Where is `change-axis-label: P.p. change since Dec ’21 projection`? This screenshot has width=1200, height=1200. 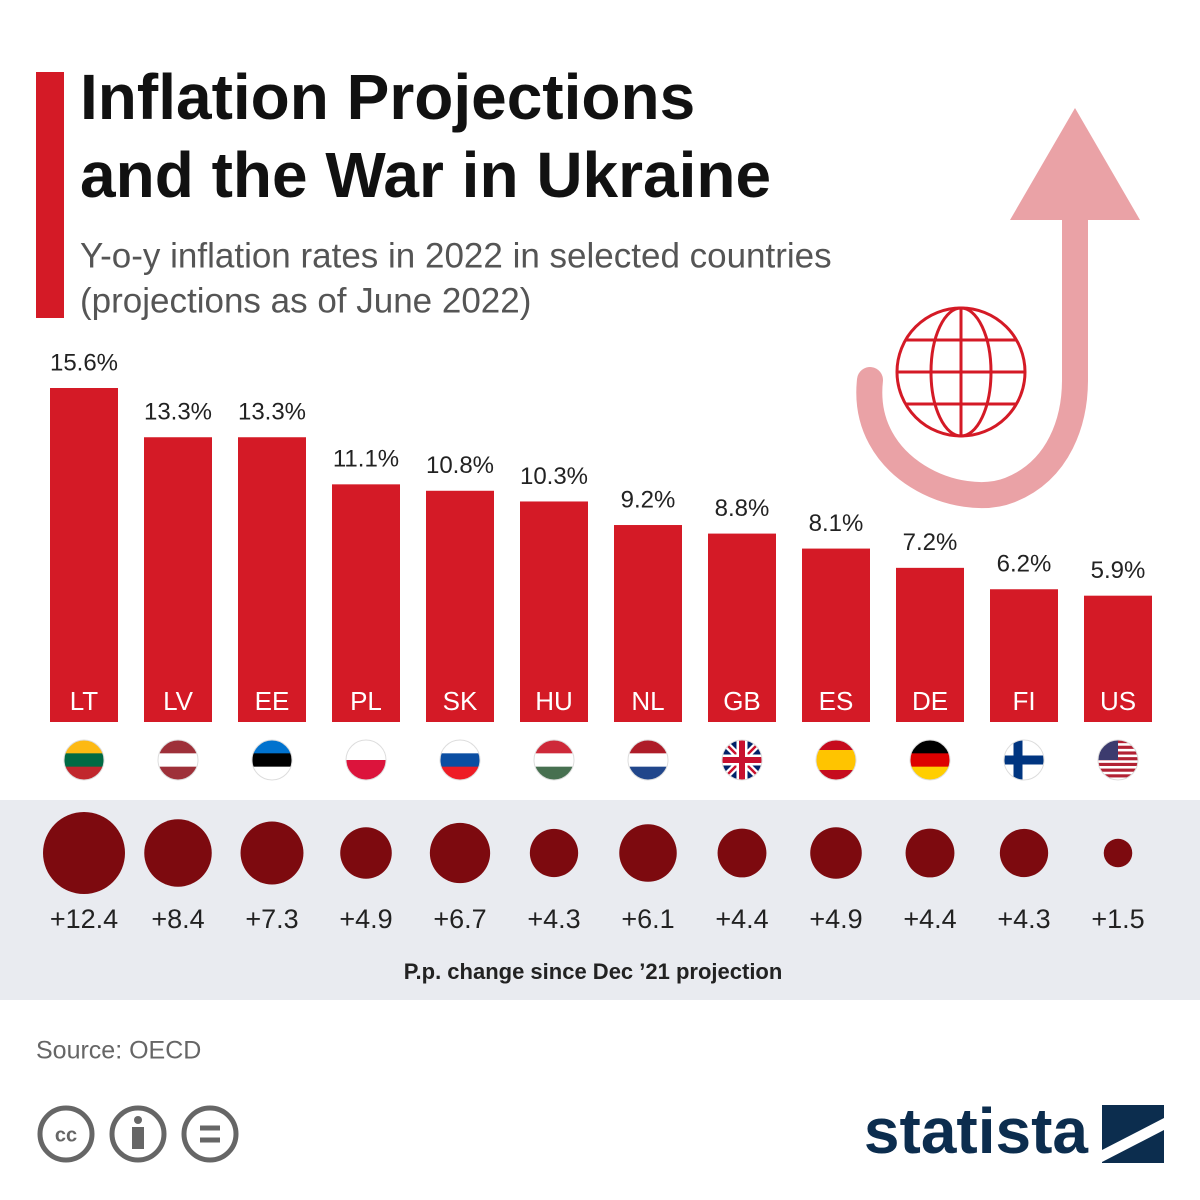
change-axis-label: P.p. change since Dec ’21 projection is located at coordinates (593, 971).